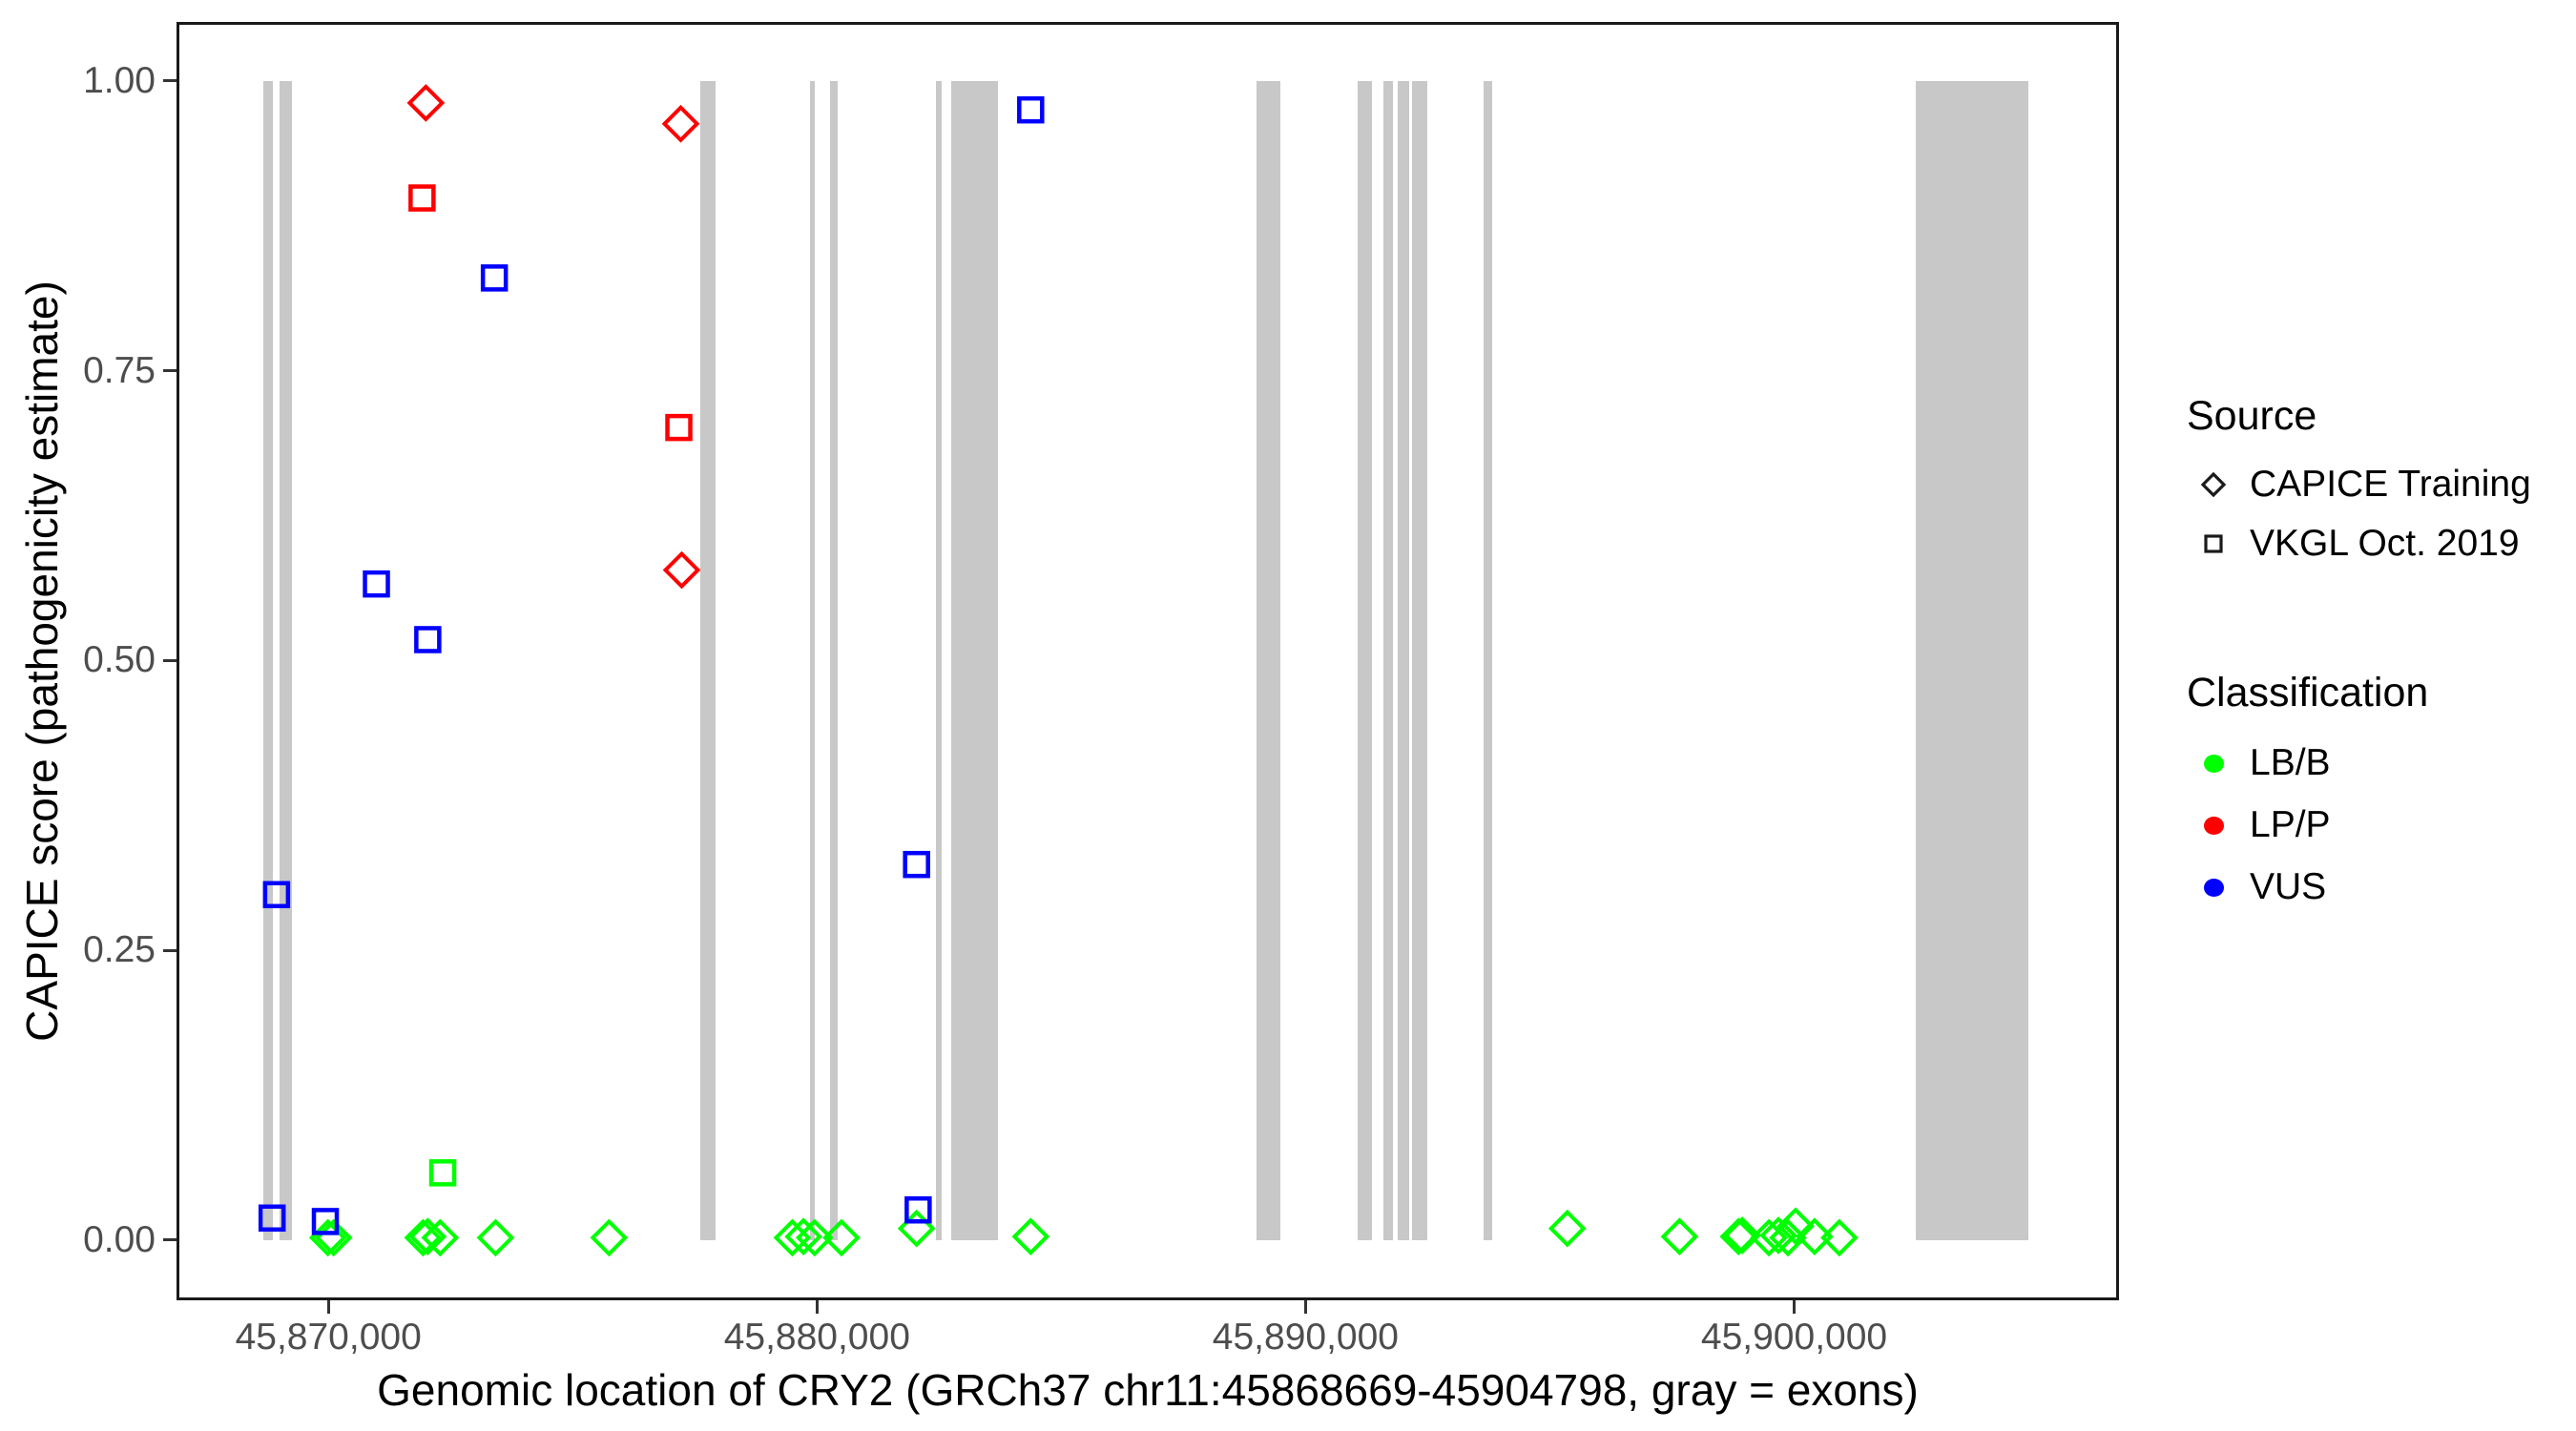 The height and width of the screenshot is (1431, 2576). I want to click on x-tick-label: 45,890,000, so click(1305, 1337).